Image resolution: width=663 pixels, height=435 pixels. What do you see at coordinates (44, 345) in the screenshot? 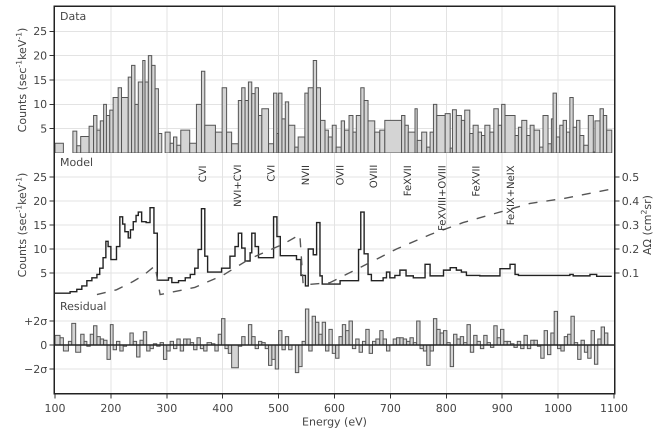
I see `y-tick-label: 0` at bounding box center [44, 345].